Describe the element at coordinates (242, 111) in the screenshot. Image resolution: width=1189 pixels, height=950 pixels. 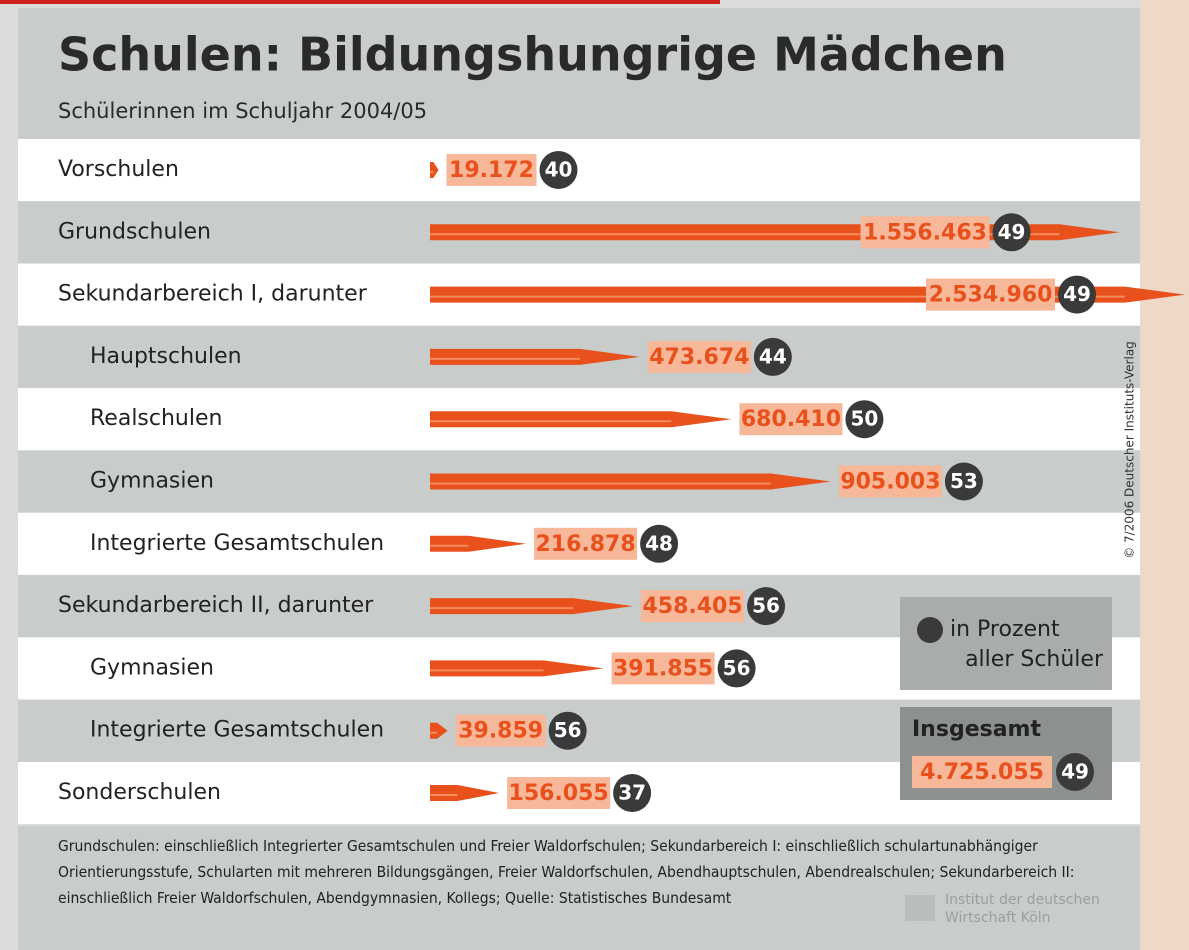
I see `chart-subtitle: Schülerinnen im Schuljahr 2004/05` at that location.